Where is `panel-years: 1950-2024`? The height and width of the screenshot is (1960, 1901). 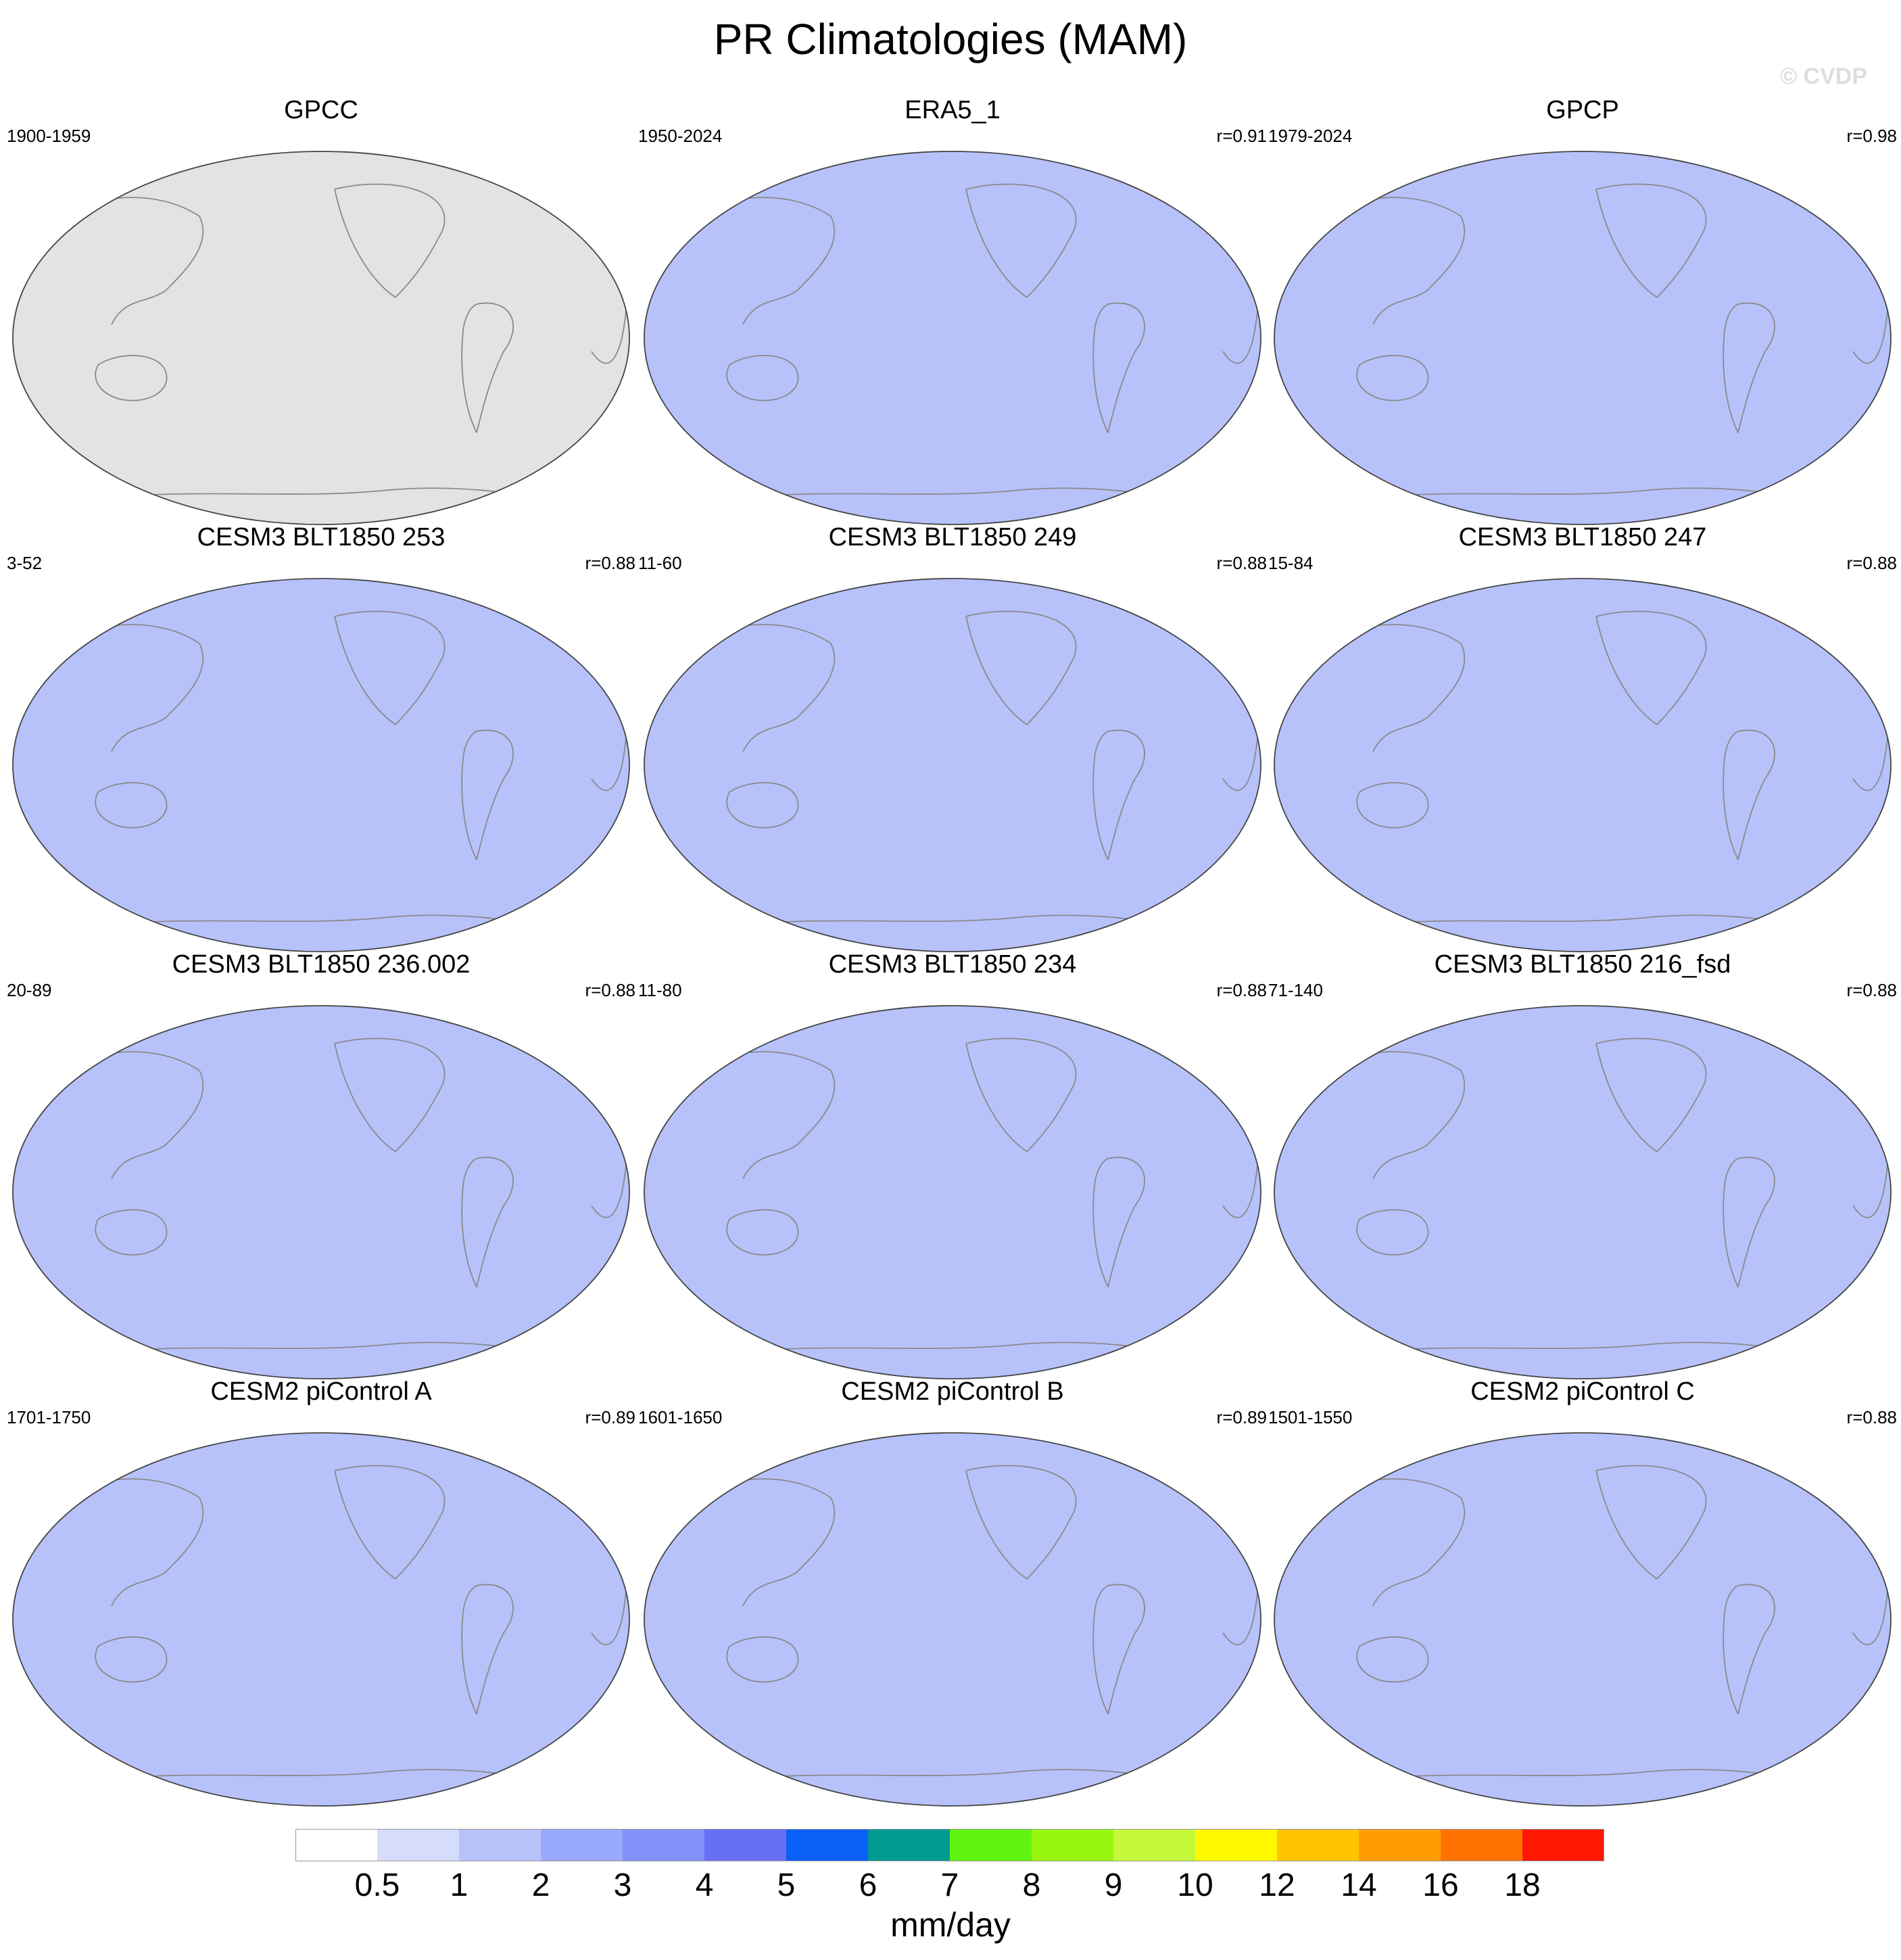
panel-years: 1950-2024 is located at coordinates (680, 136).